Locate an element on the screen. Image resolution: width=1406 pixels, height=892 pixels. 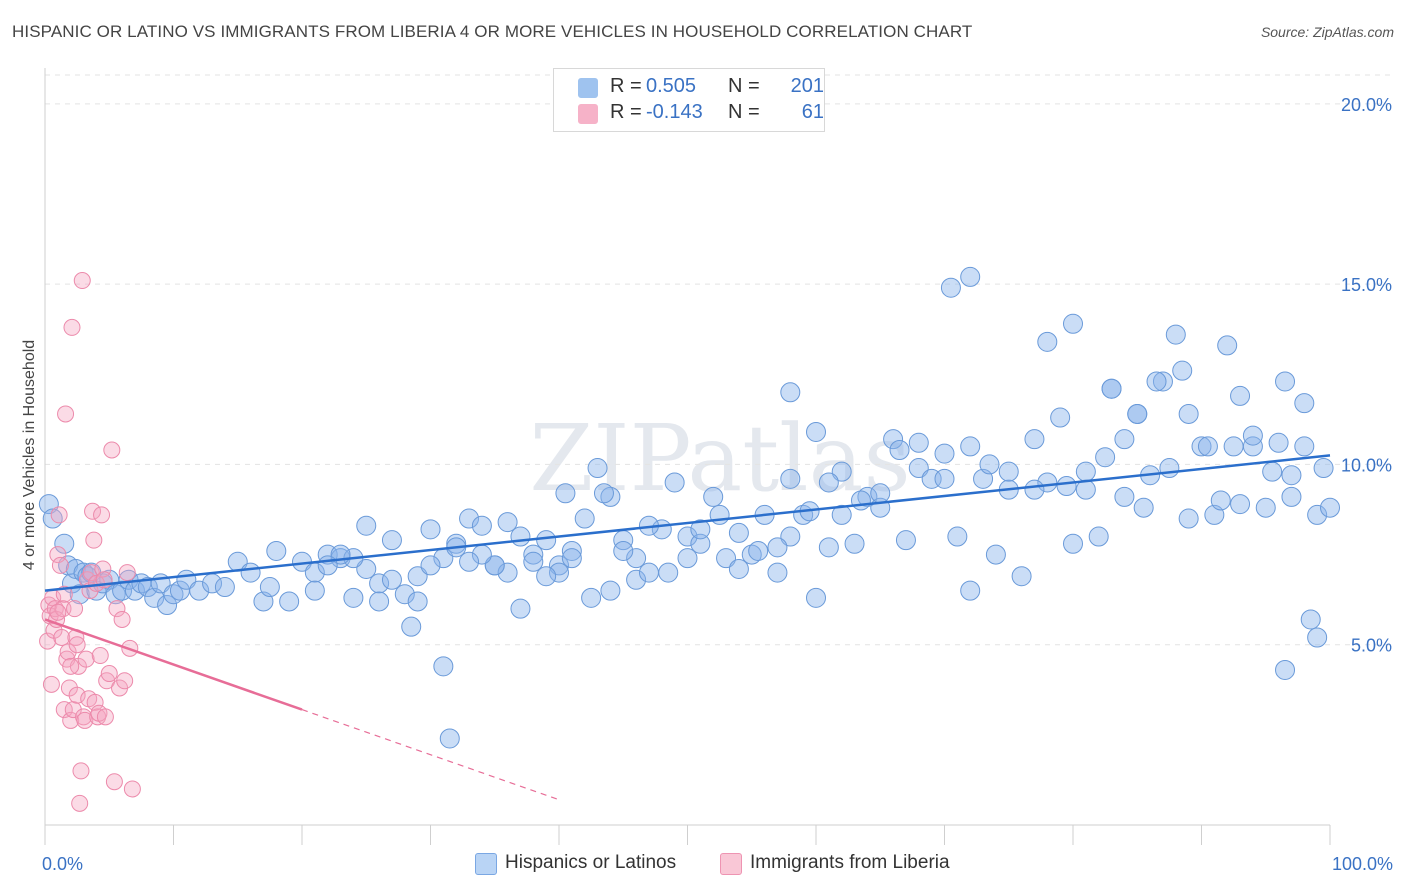
legend-r-value: 0.505 is located at coordinates (671, 86).